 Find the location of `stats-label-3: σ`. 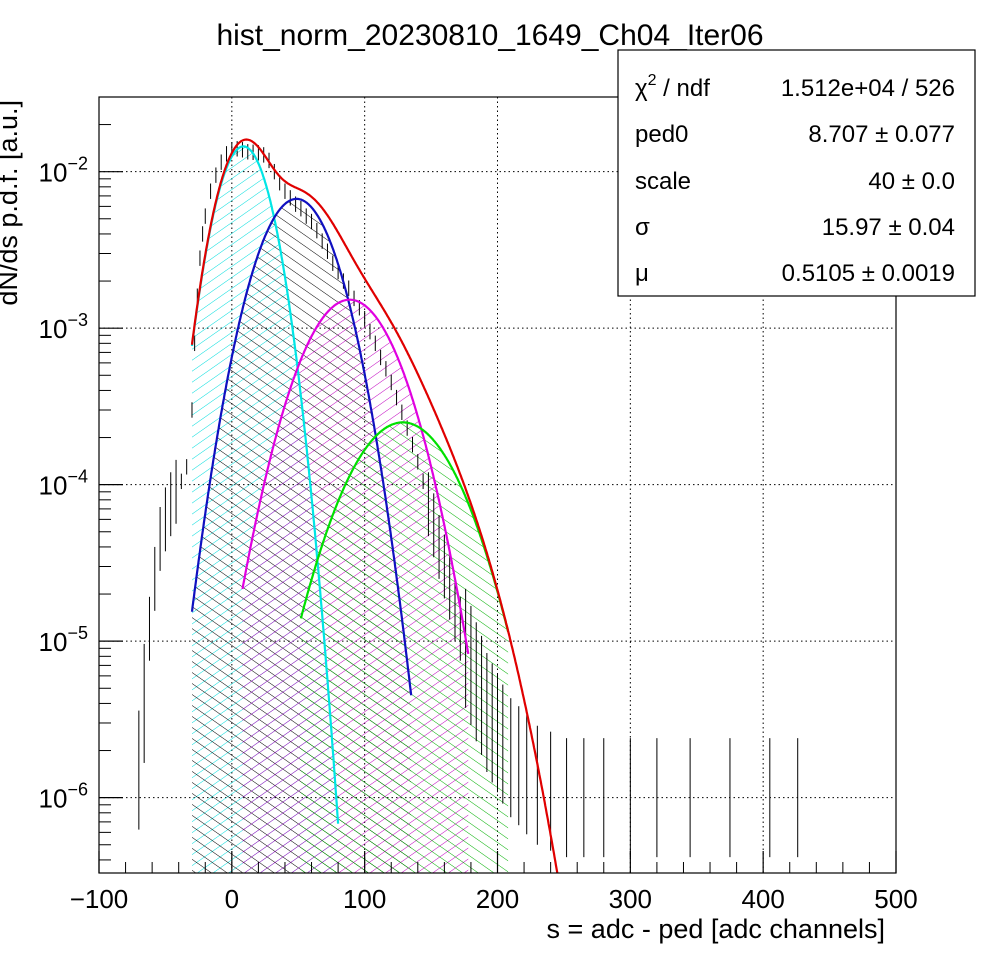

stats-label-3: σ is located at coordinates (642, 227).